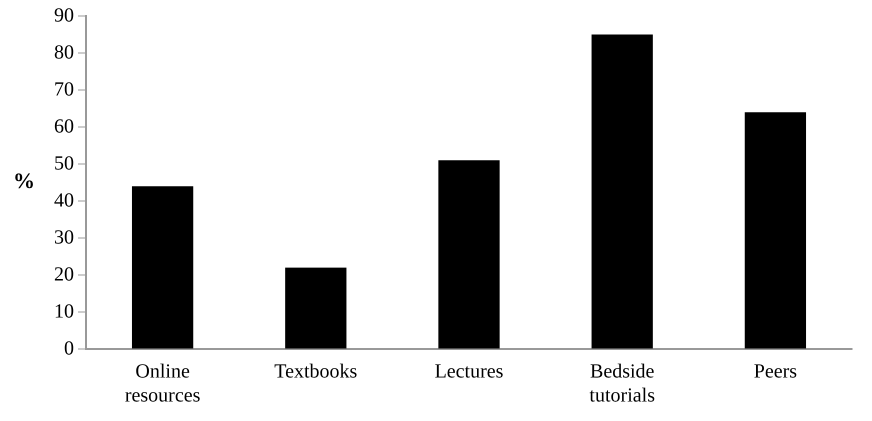 The image size is (872, 421). What do you see at coordinates (64, 126) in the screenshot?
I see `y-tick-label: 60` at bounding box center [64, 126].